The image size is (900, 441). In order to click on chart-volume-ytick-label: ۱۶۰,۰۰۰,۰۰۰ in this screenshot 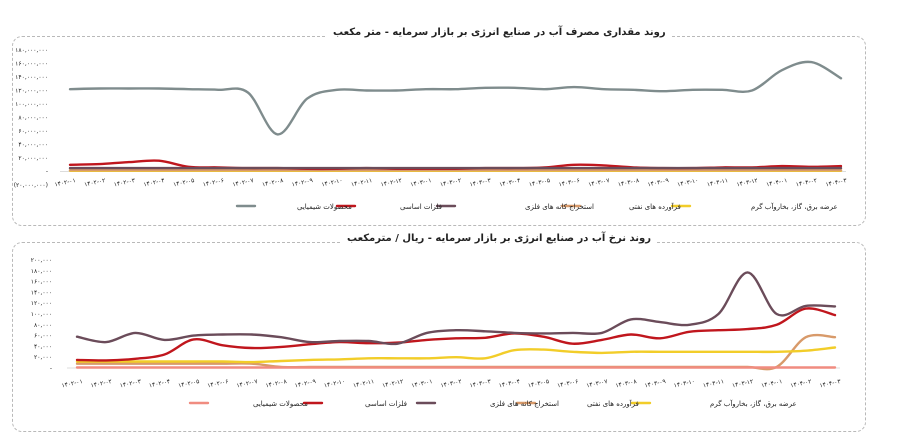, I will do `click(31, 64)`.